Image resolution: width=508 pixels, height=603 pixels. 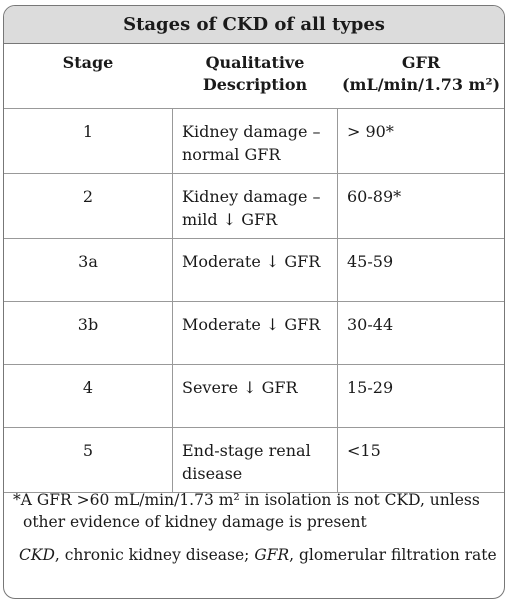 I want to click on header-description: Qualitative Description, so click(x=255, y=74).